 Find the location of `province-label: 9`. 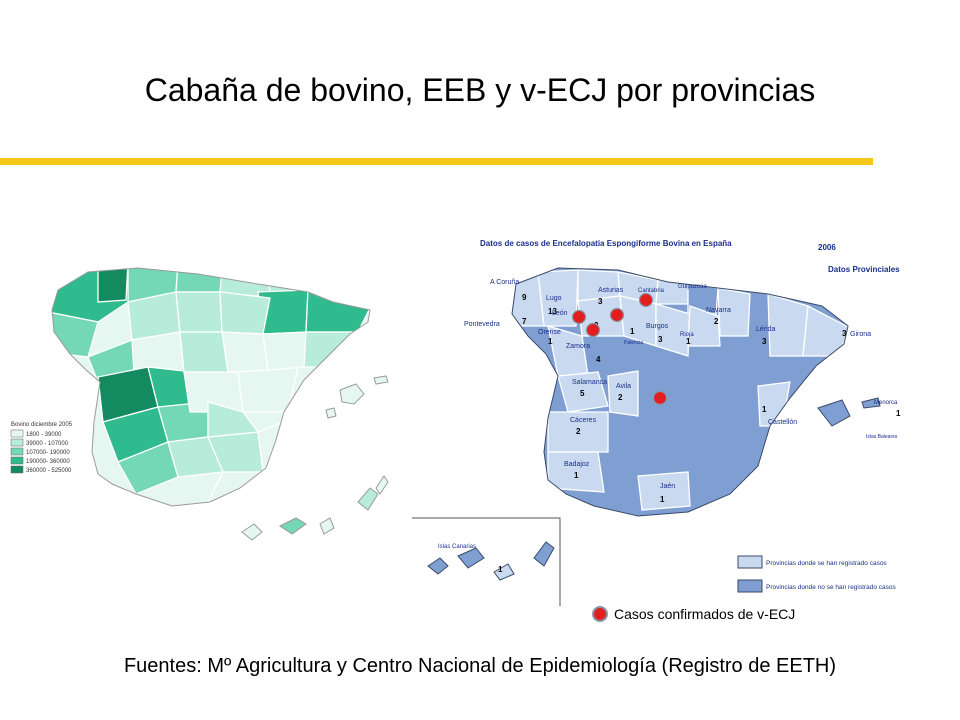

province-label: 9 is located at coordinates (524, 297).